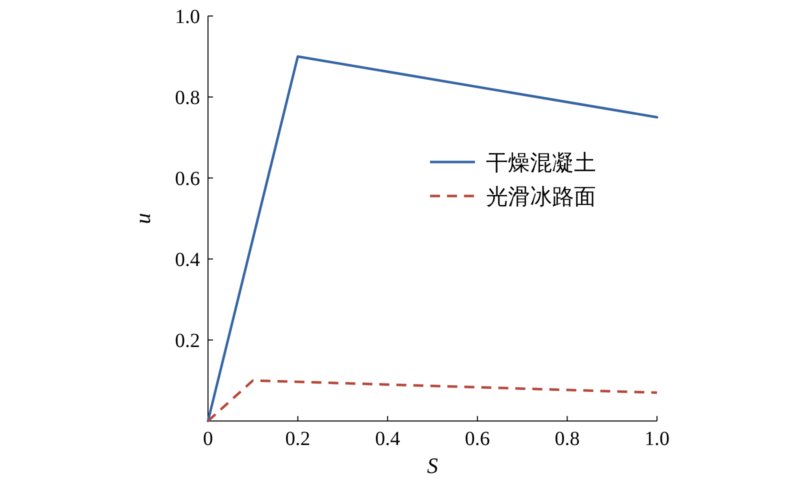 This screenshot has height=489, width=800. What do you see at coordinates (208, 439) in the screenshot?
I see `x-tick-label: 0` at bounding box center [208, 439].